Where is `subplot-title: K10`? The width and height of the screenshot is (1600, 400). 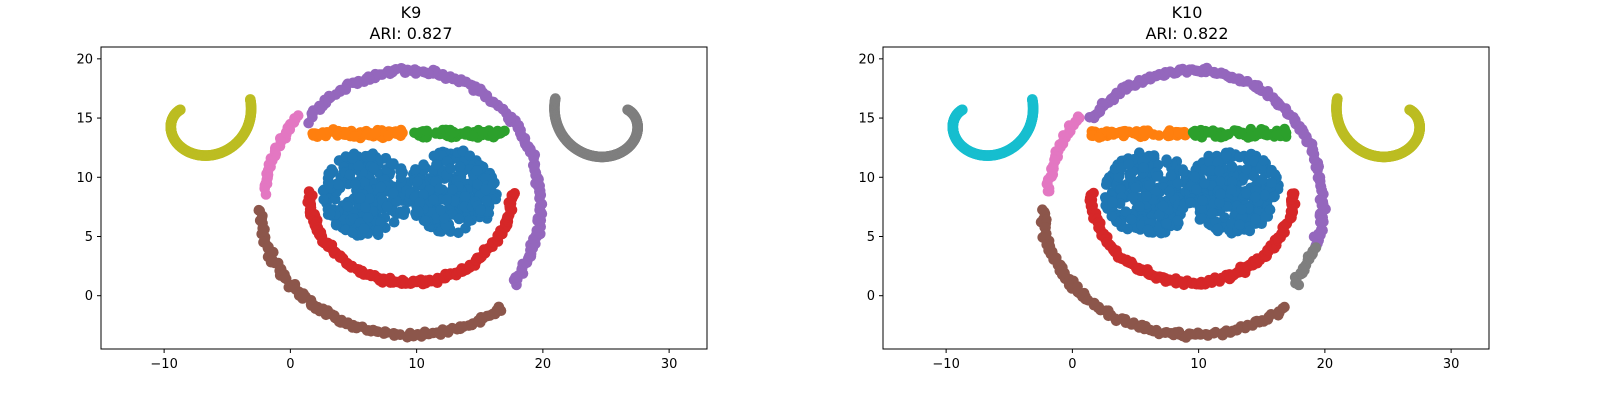 subplot-title: K10 is located at coordinates (1187, 12).